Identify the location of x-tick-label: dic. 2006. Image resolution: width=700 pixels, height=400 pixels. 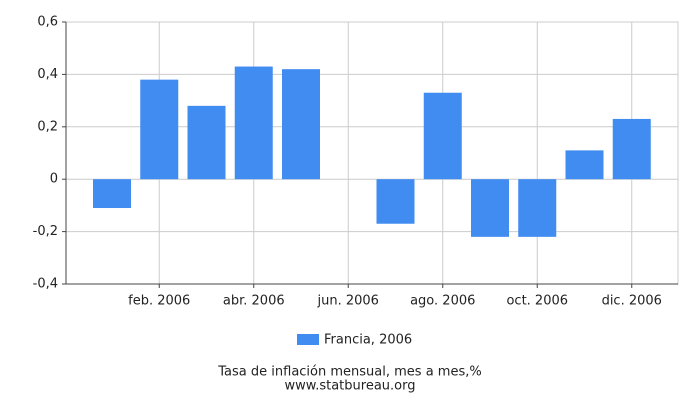
(632, 301).